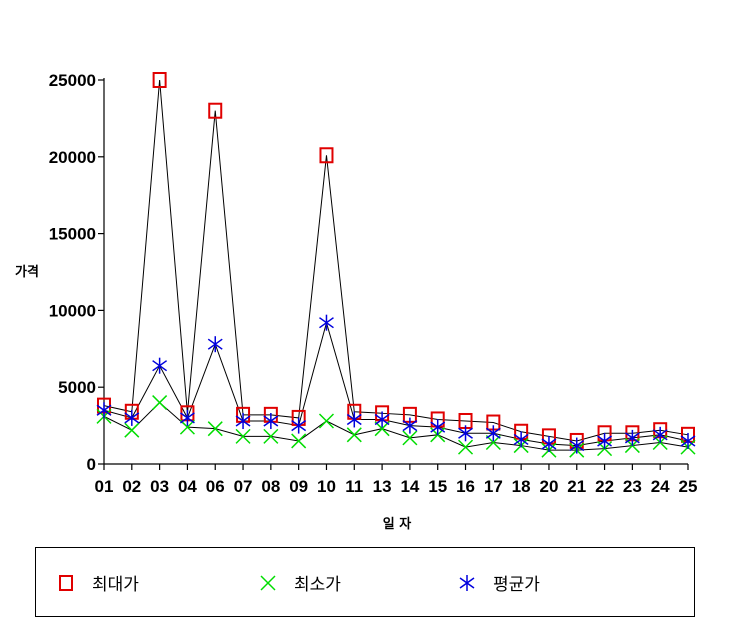 This screenshot has width=730, height=630. Describe the element at coordinates (298, 486) in the screenshot. I see `x-tick-label: 09` at that location.